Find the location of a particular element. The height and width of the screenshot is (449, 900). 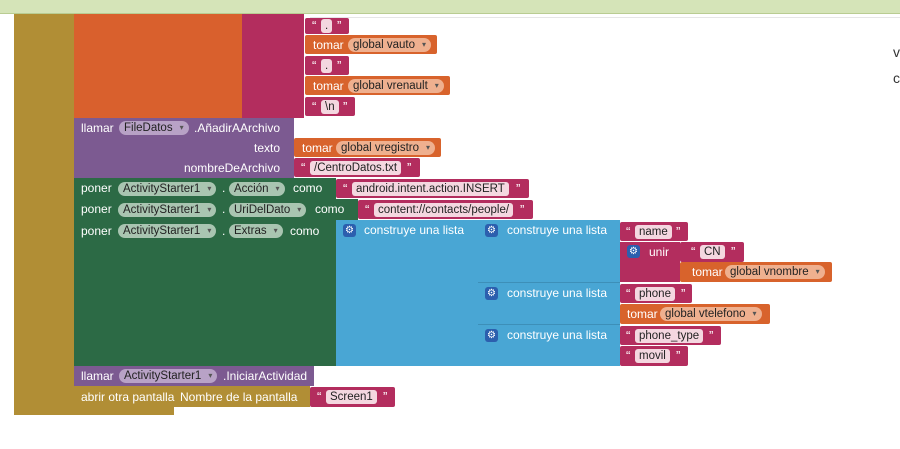

set-block-action: poner ActivityStarter1 ▾ . Acción ▾ como is located at coordinates (205, 188).